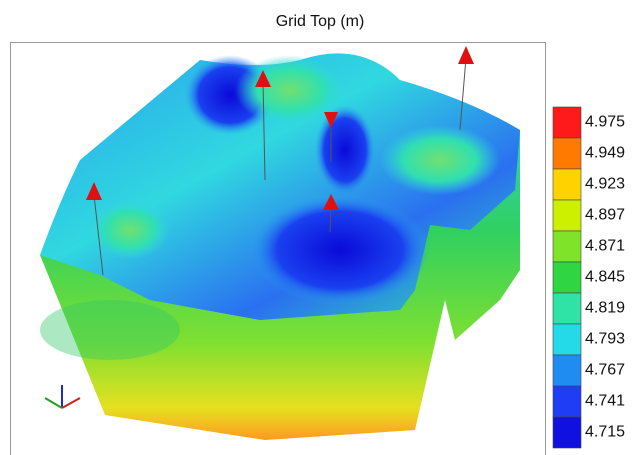 The width and height of the screenshot is (636, 455). Describe the element at coordinates (605, 122) in the screenshot. I see `colorbar-label: 4.975` at that location.